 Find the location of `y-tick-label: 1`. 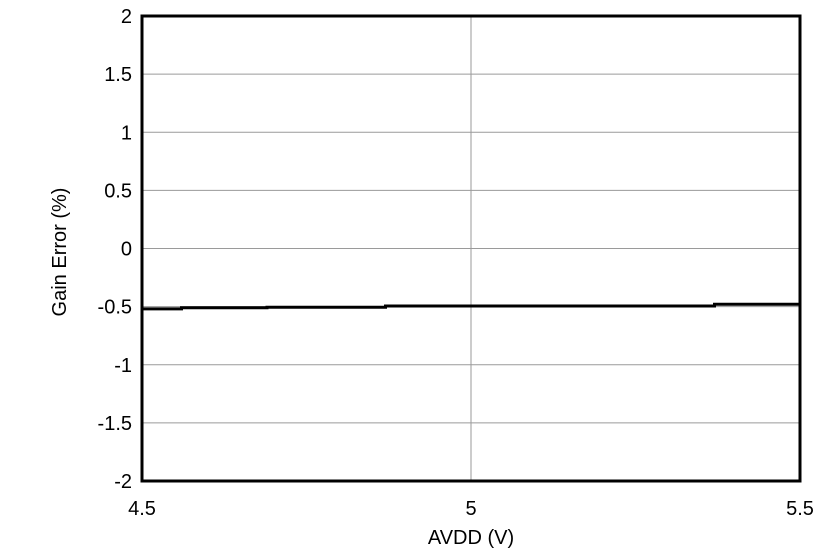

y-tick-label: 1 is located at coordinates (126, 133).